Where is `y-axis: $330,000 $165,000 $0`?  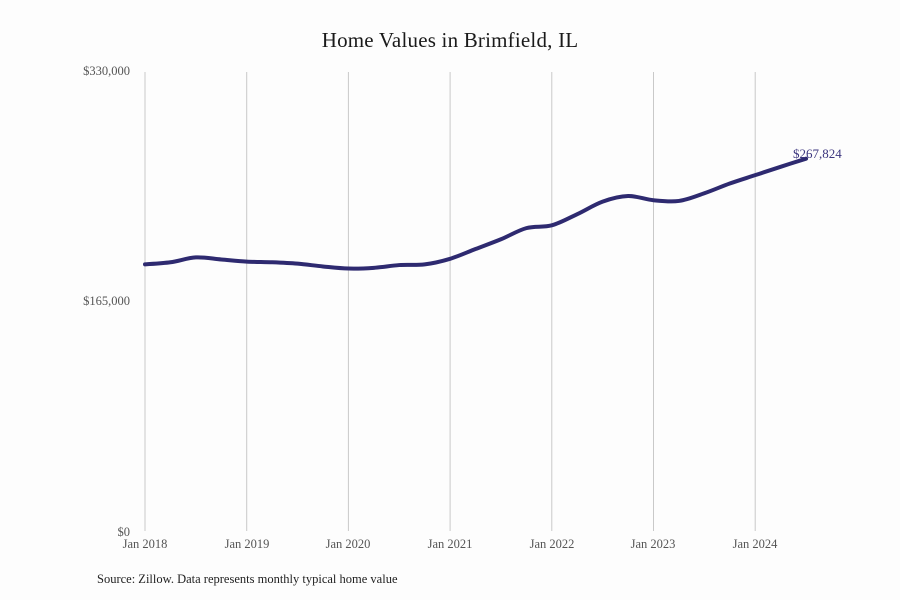 y-axis: $330,000 $165,000 $0 is located at coordinates (75, 300).